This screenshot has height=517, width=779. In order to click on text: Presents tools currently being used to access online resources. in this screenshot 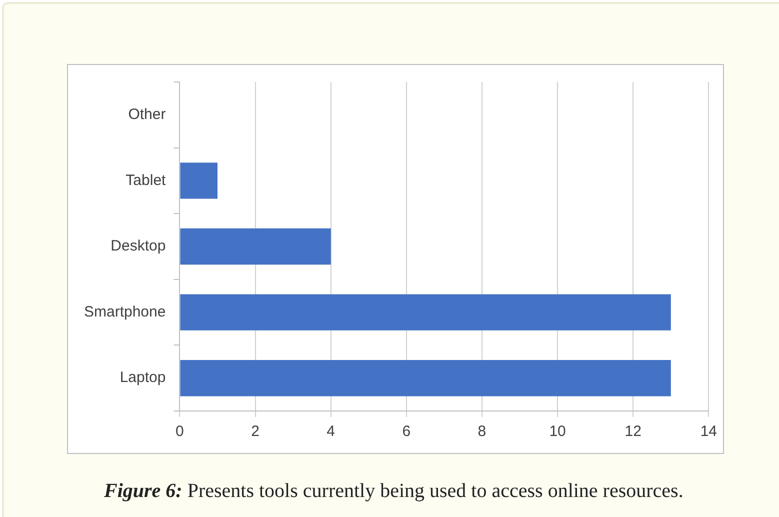, I will do `click(435, 491)`.